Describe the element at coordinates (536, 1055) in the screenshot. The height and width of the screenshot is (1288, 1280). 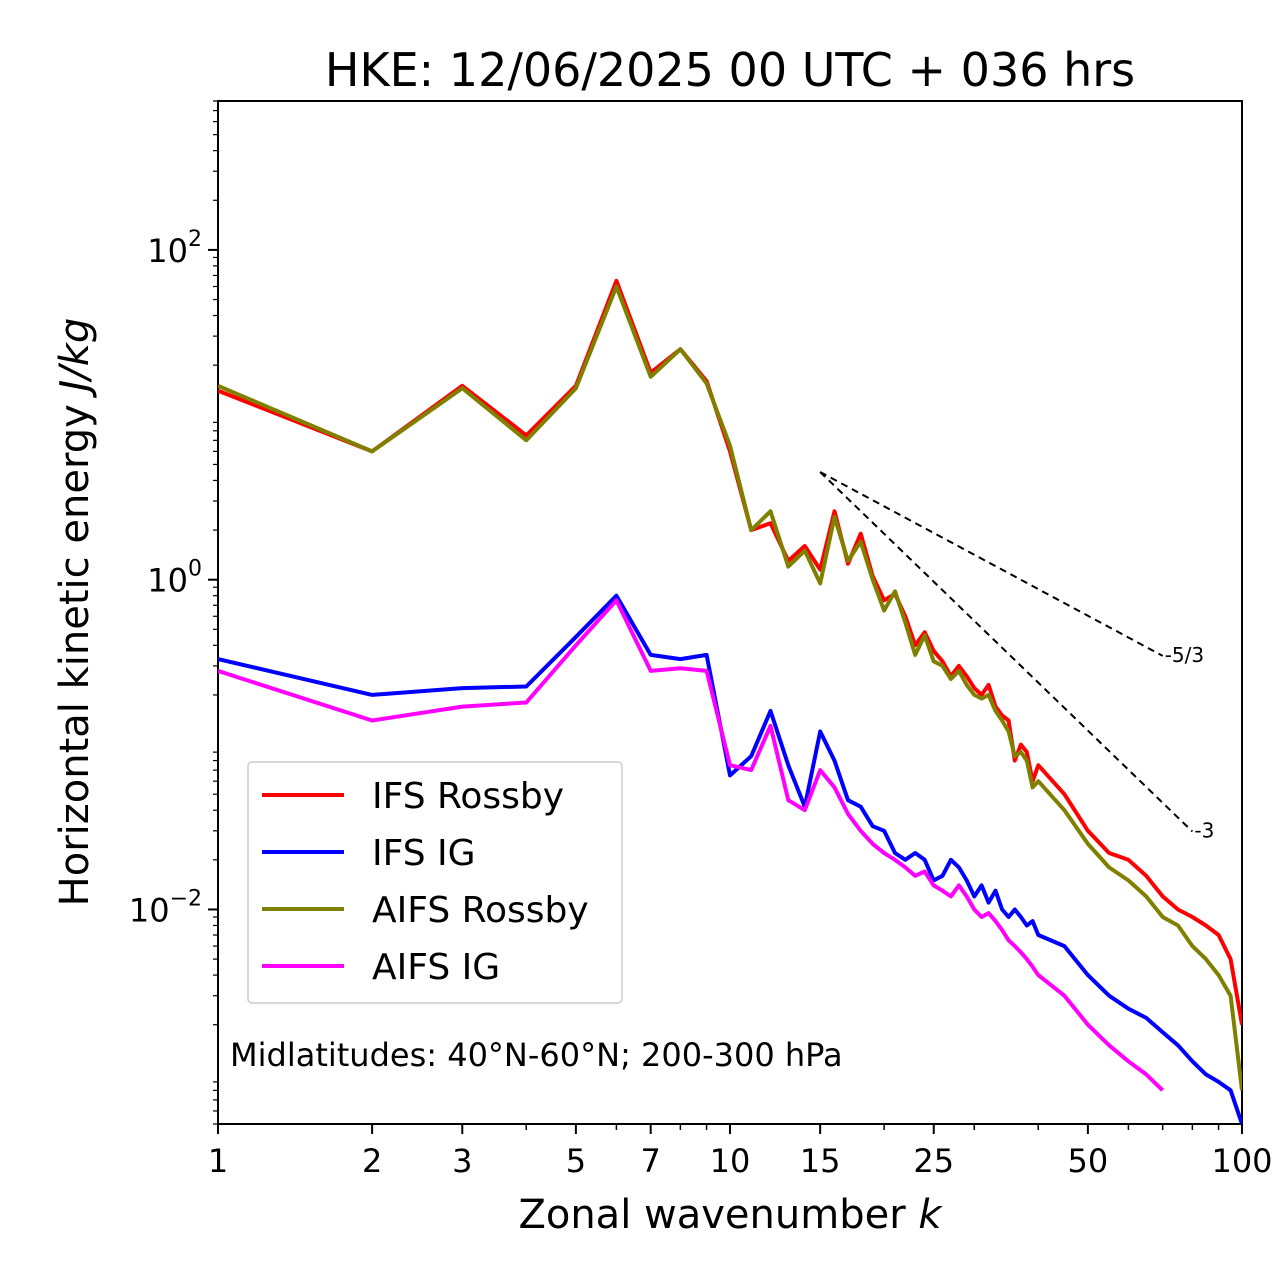
I see `region-annotation: Midlatitudes: 40°N-60°N; 200-300 hPa` at that location.